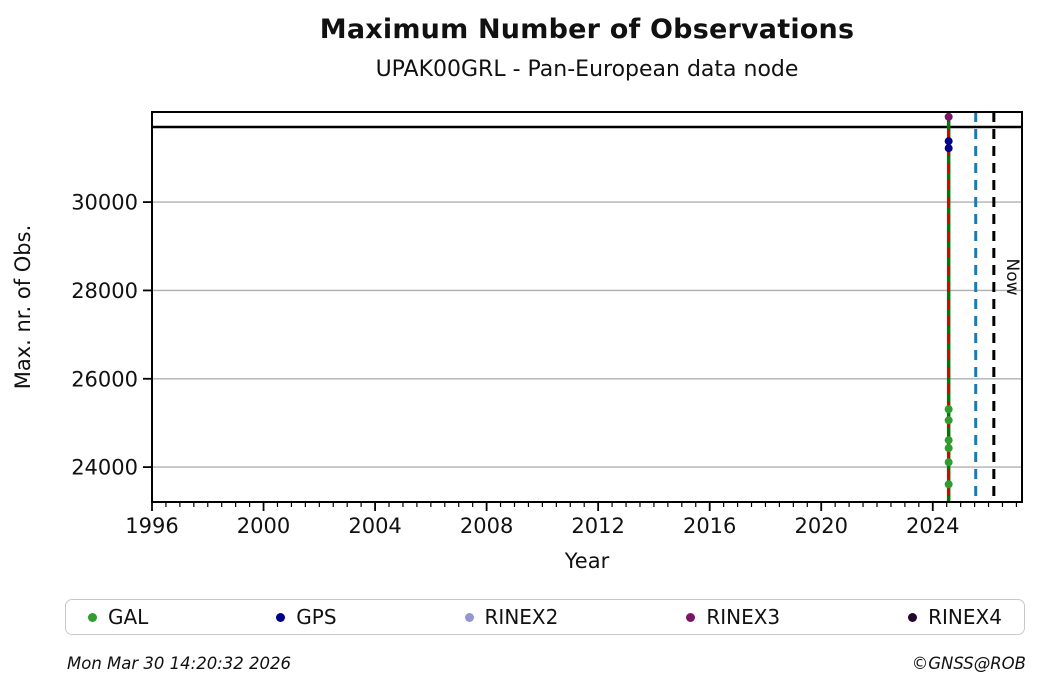 This screenshot has width=1040, height=699. Describe the element at coordinates (965, 617) in the screenshot. I see `legend-label: RINEX4` at that location.